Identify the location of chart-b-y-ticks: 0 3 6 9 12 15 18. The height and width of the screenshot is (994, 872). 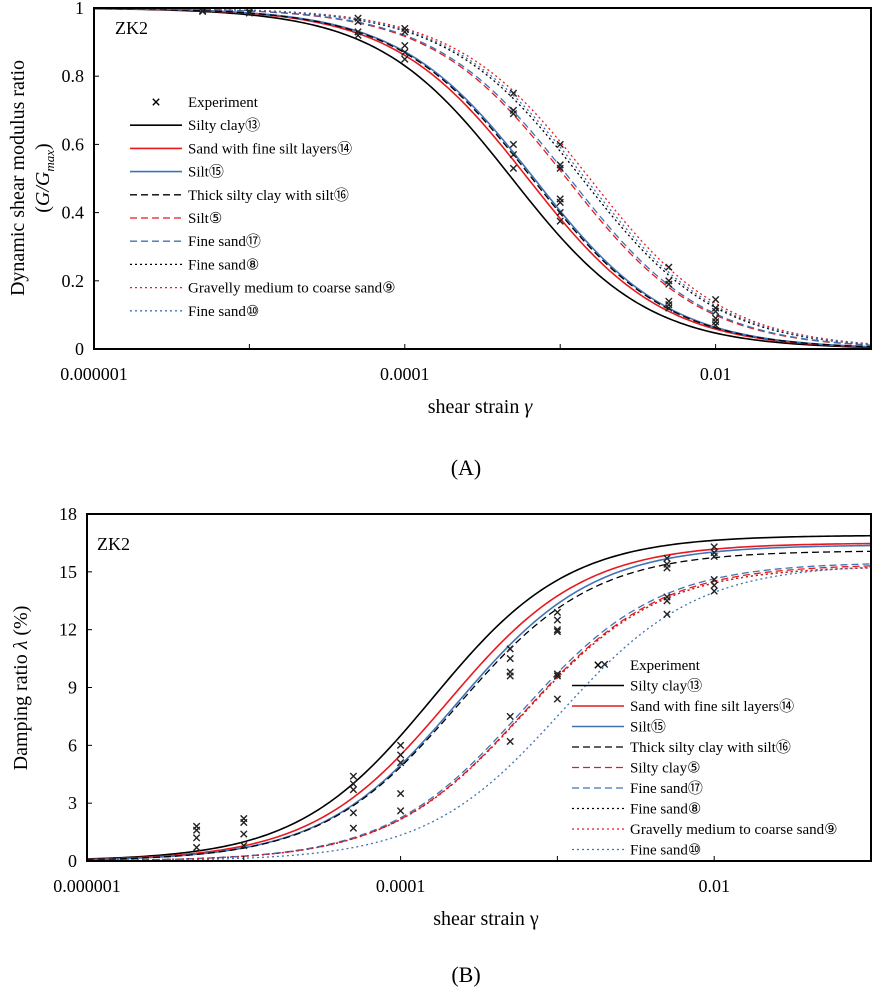
(75, 687).